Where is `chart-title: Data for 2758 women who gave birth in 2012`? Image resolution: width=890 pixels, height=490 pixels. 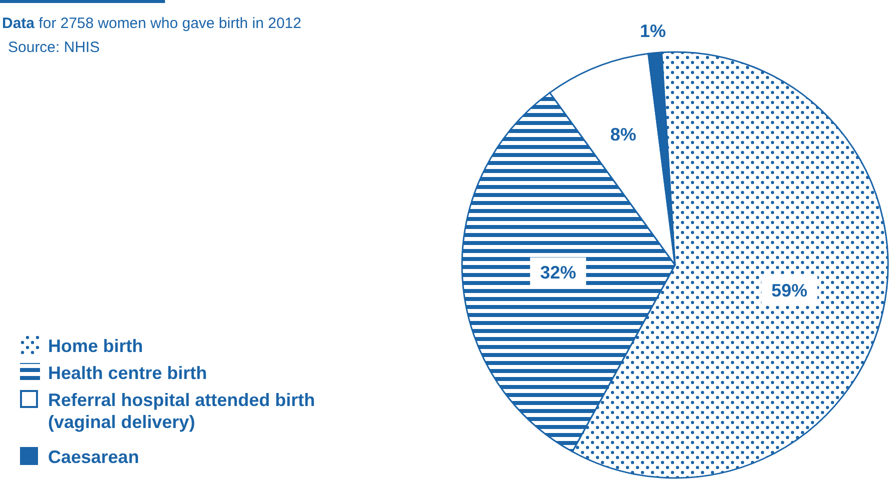 chart-title: Data for 2758 women who gave birth in 2012 is located at coordinates (152, 23).